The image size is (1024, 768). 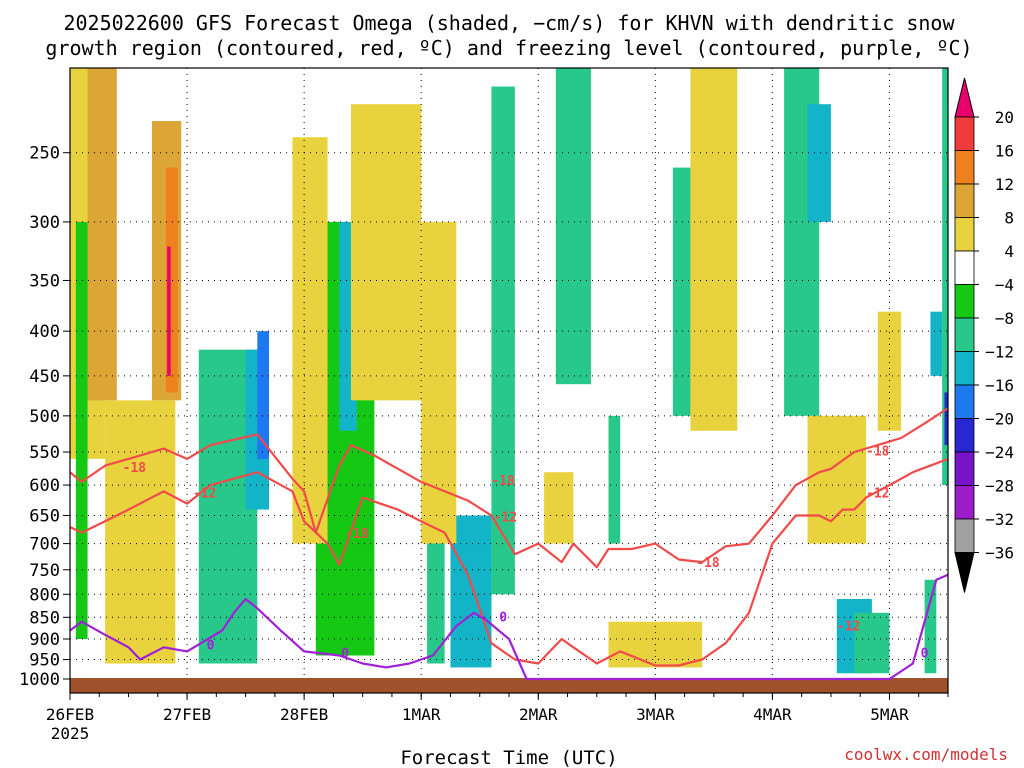 I want to click on y-tick-label: 250, so click(x=44, y=154).